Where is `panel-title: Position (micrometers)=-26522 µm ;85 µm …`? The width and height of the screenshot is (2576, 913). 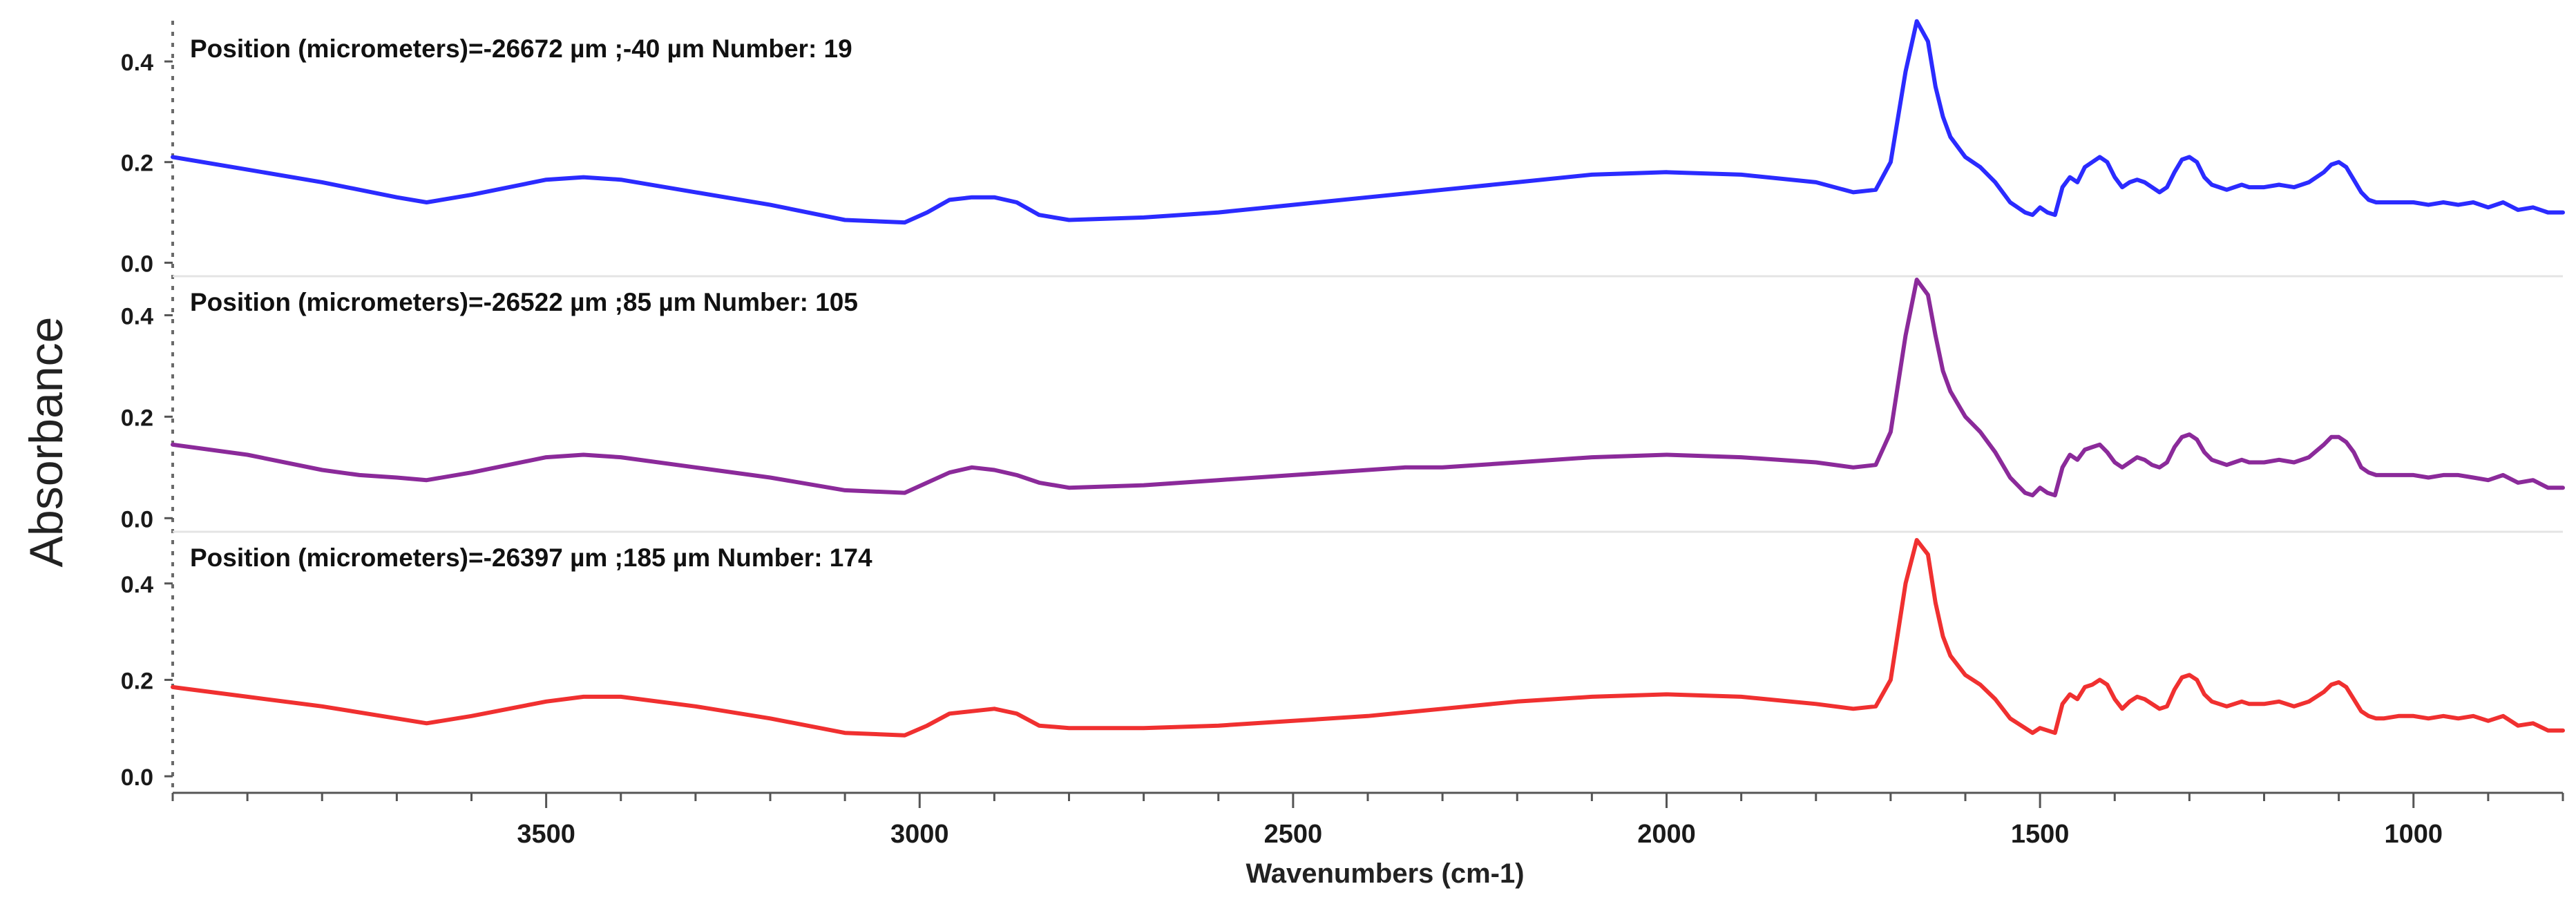 panel-title: Position (micrometers)=-26522 µm ;85 µm … is located at coordinates (524, 302).